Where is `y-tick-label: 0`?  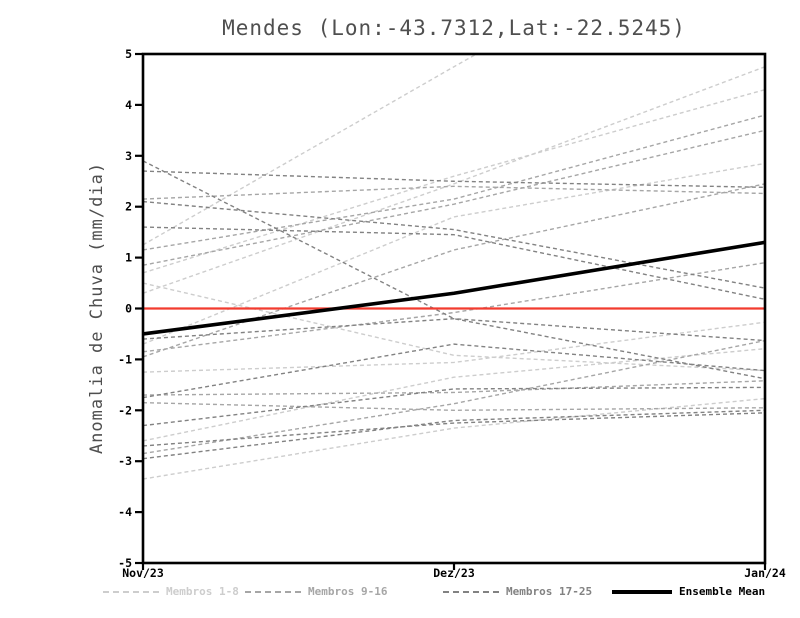 y-tick-label: 0 is located at coordinates (128, 309).